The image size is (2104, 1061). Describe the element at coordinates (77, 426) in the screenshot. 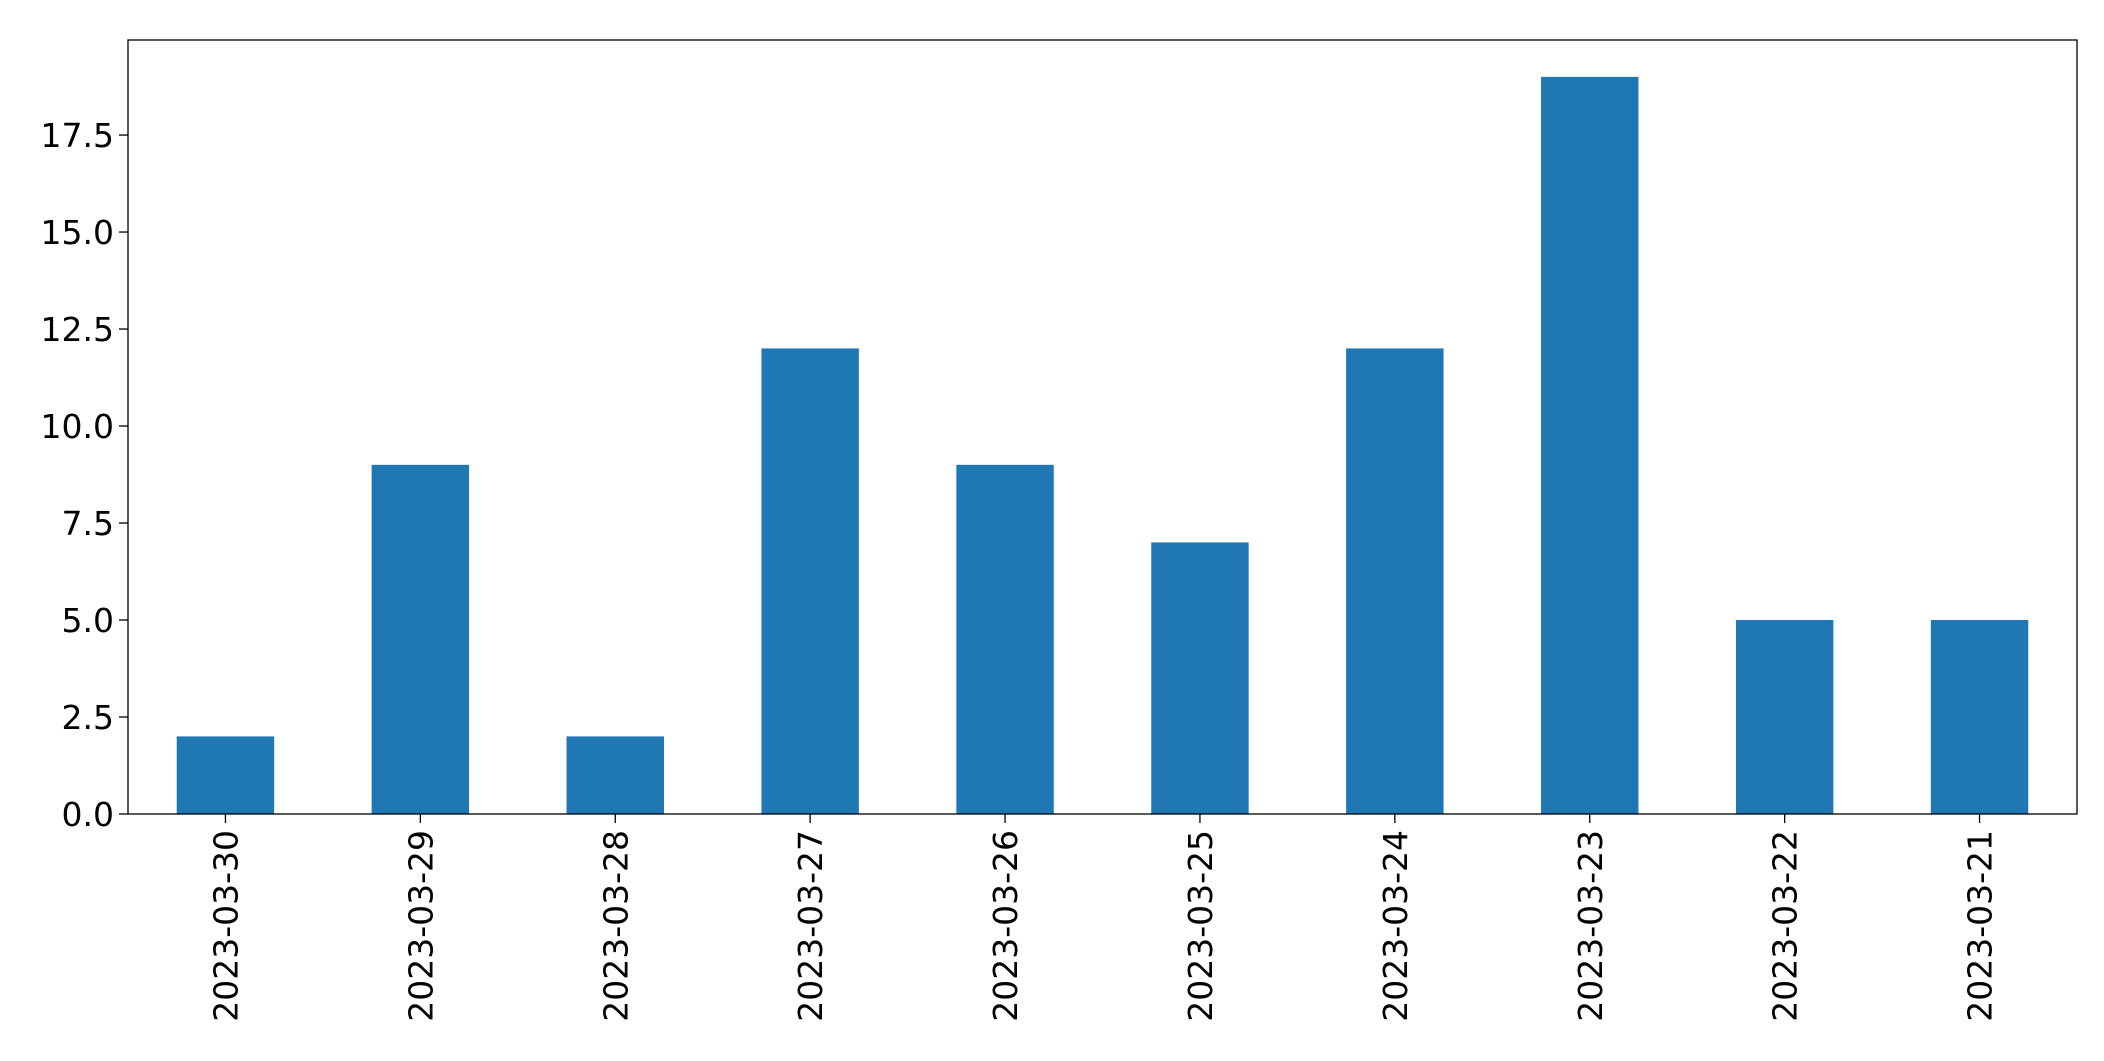

I see `y-tick-label: 10.0` at that location.